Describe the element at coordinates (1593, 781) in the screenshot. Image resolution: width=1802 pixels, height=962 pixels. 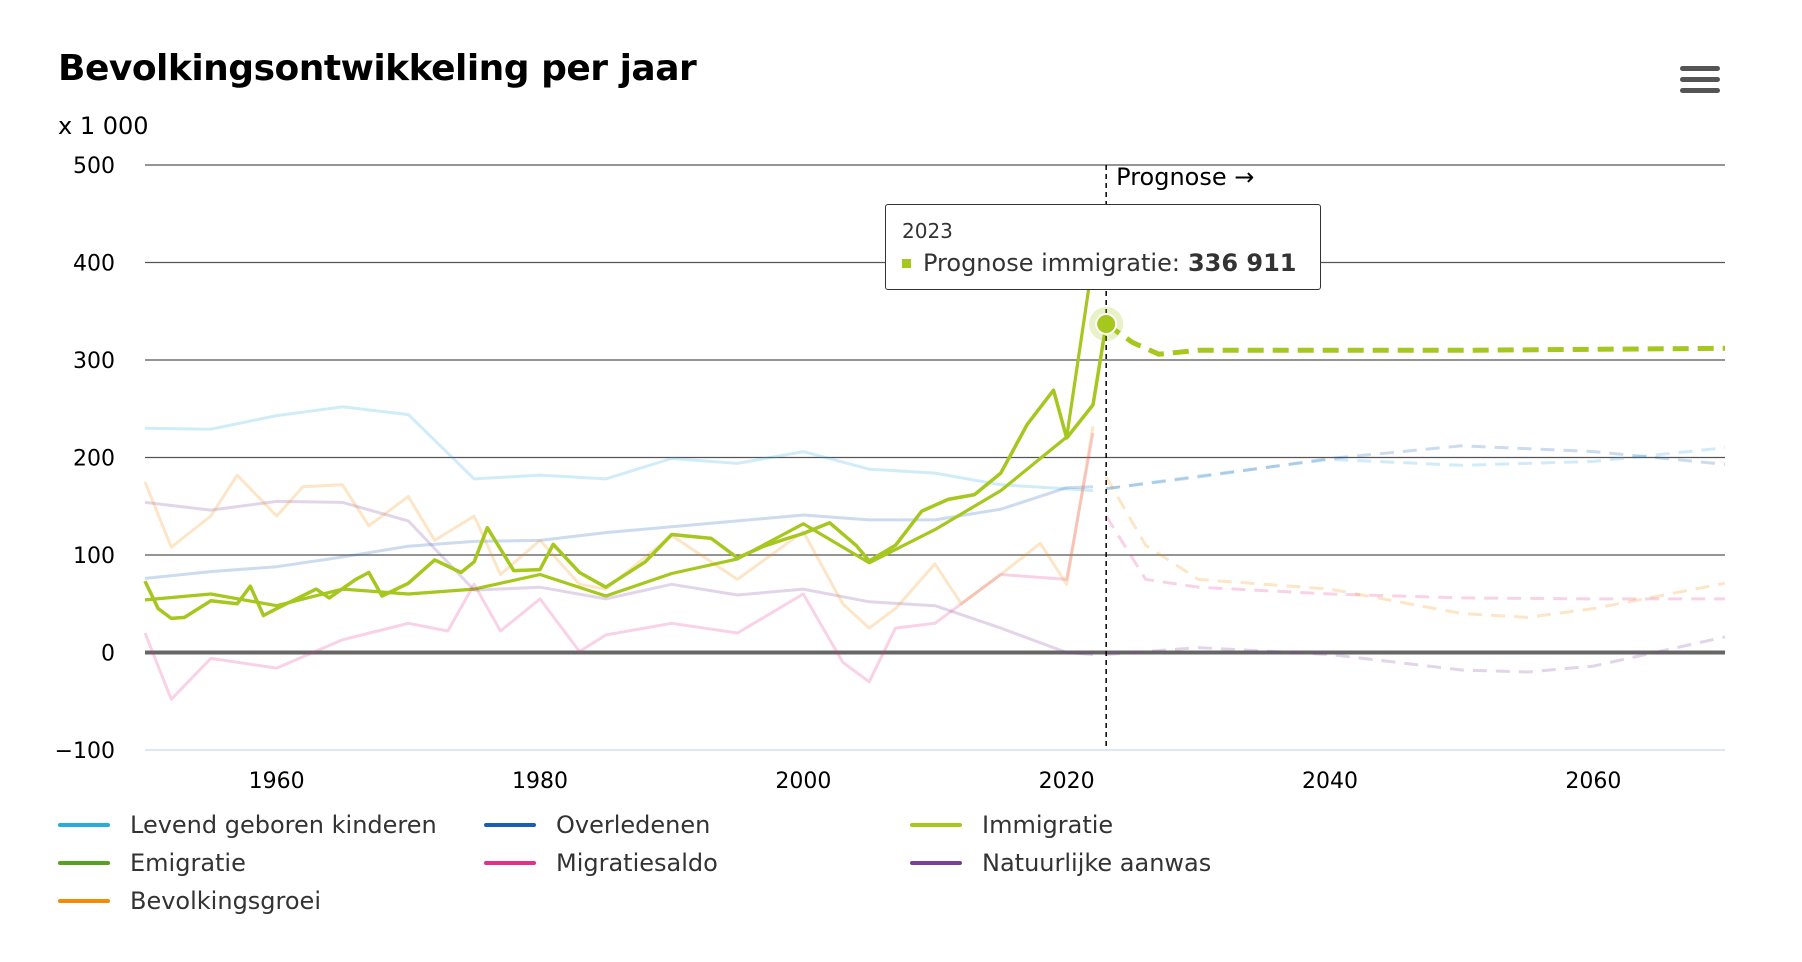
I see `x-tick-label: 2060` at that location.